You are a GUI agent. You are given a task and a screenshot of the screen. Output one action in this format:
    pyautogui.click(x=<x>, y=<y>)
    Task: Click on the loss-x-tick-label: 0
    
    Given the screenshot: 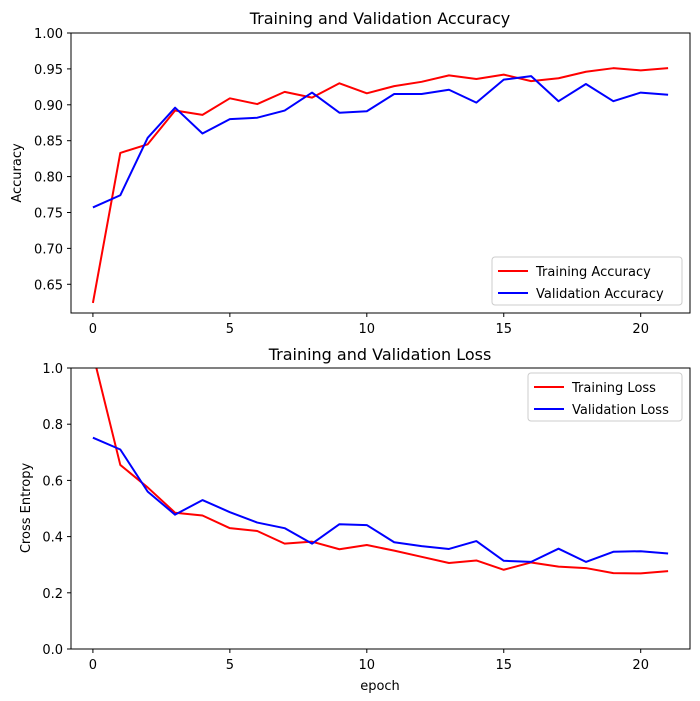 What is the action you would take?
    pyautogui.click(x=93, y=665)
    